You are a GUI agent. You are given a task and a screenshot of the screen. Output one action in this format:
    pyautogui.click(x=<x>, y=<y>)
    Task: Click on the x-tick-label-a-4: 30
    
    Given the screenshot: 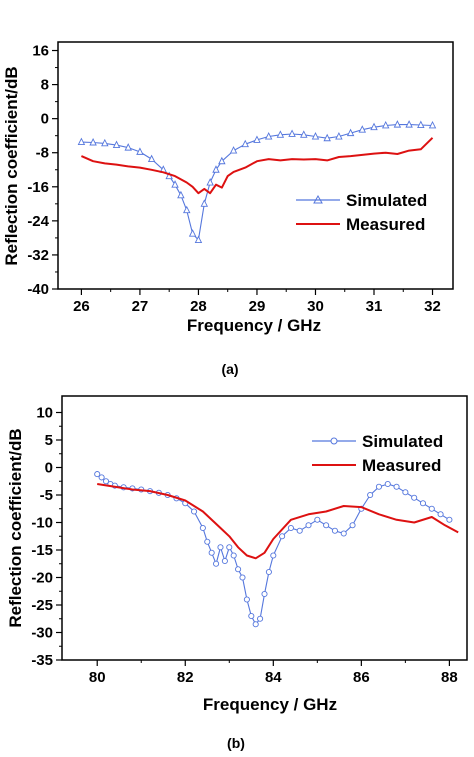 What is the action you would take?
    pyautogui.click(x=315, y=306)
    